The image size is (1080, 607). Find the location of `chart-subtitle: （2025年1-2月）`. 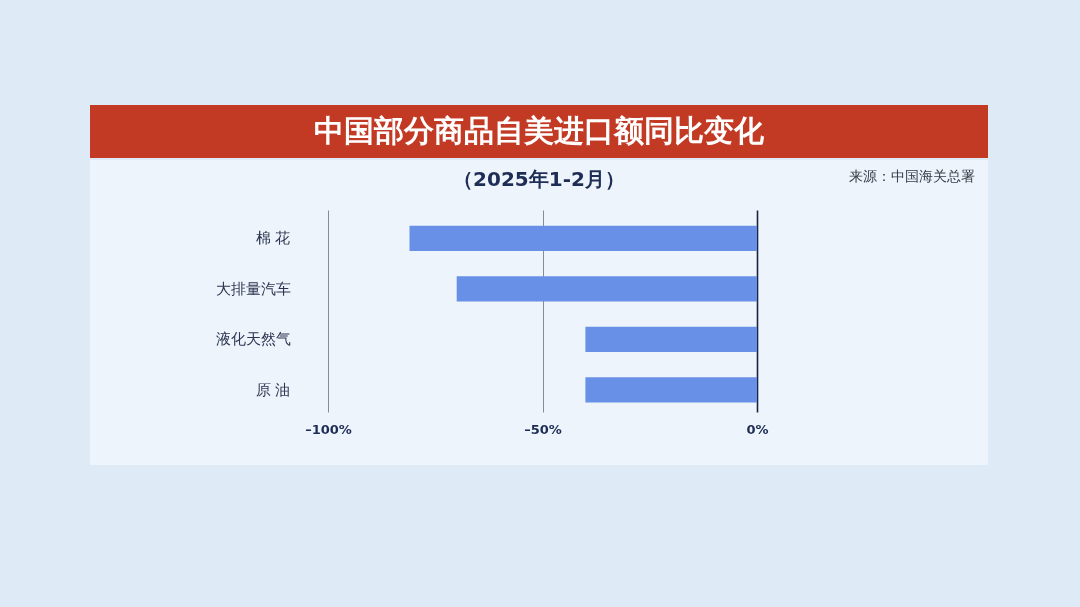

chart-subtitle: （2025年1-2月） is located at coordinates (539, 179).